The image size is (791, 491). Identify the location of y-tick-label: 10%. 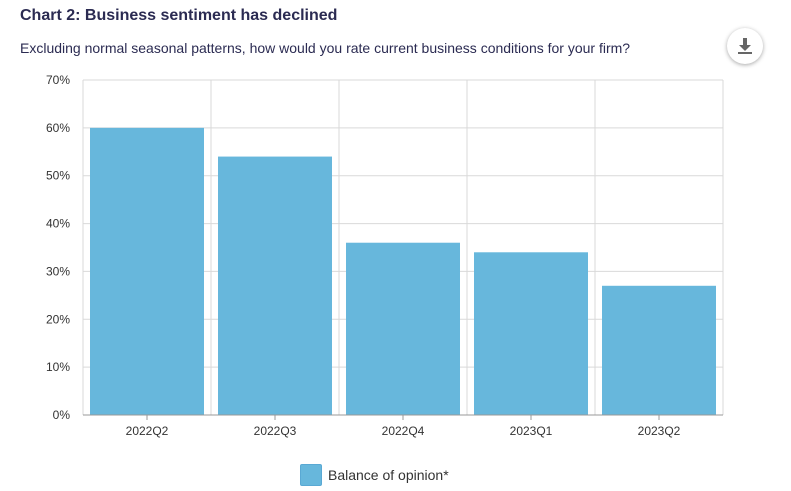
(58, 367).